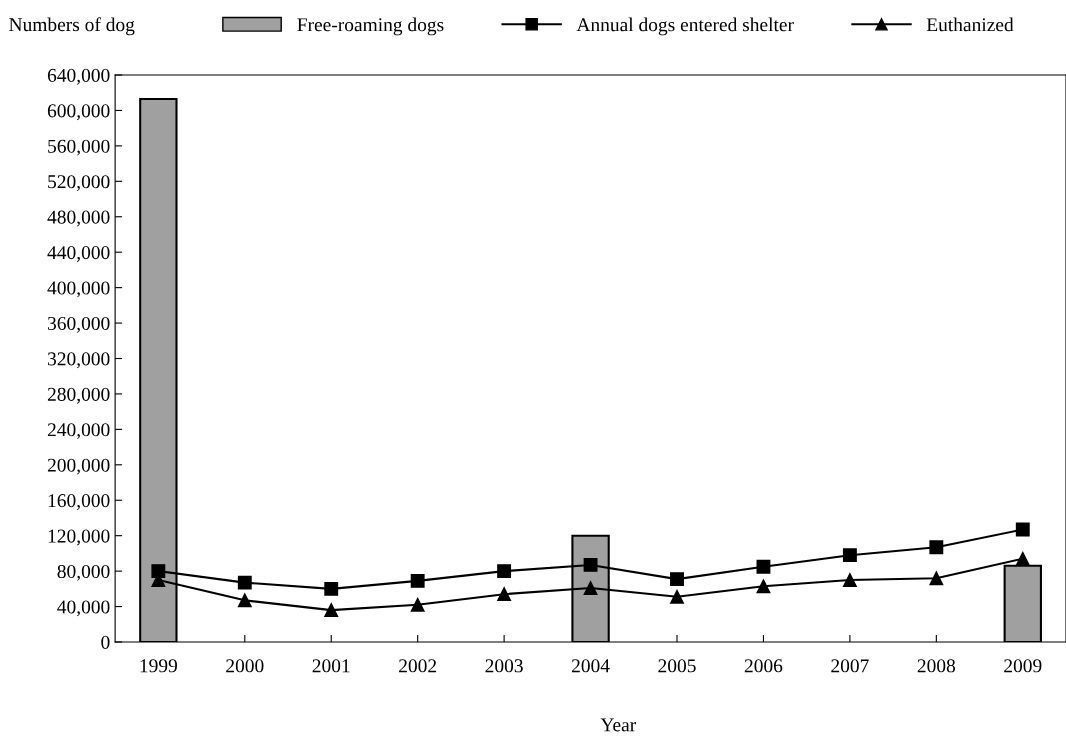  What do you see at coordinates (105, 642) in the screenshot?
I see `y-tick-label: 0` at bounding box center [105, 642].